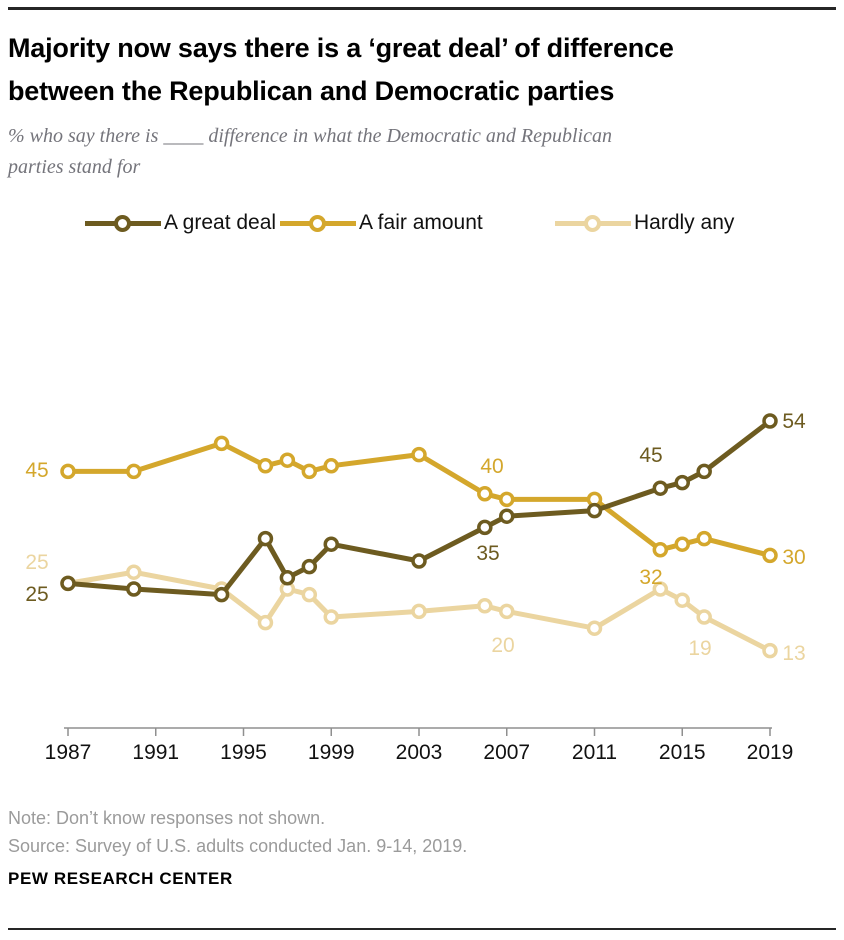  I want to click on subtitle-line-2: parties stand for, so click(74, 167).